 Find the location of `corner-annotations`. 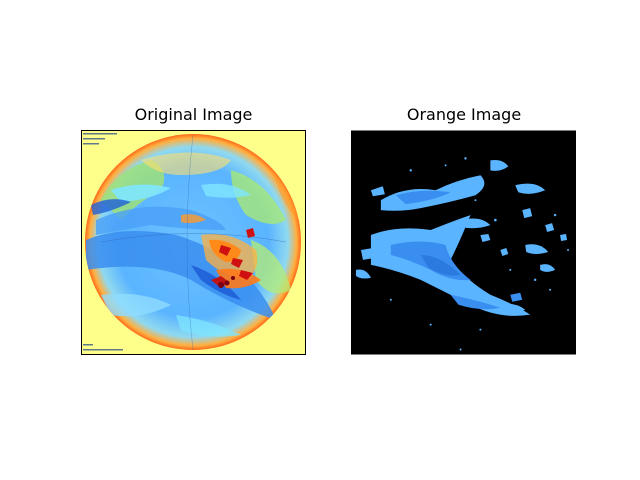

corner-annotations is located at coordinates (103, 242).